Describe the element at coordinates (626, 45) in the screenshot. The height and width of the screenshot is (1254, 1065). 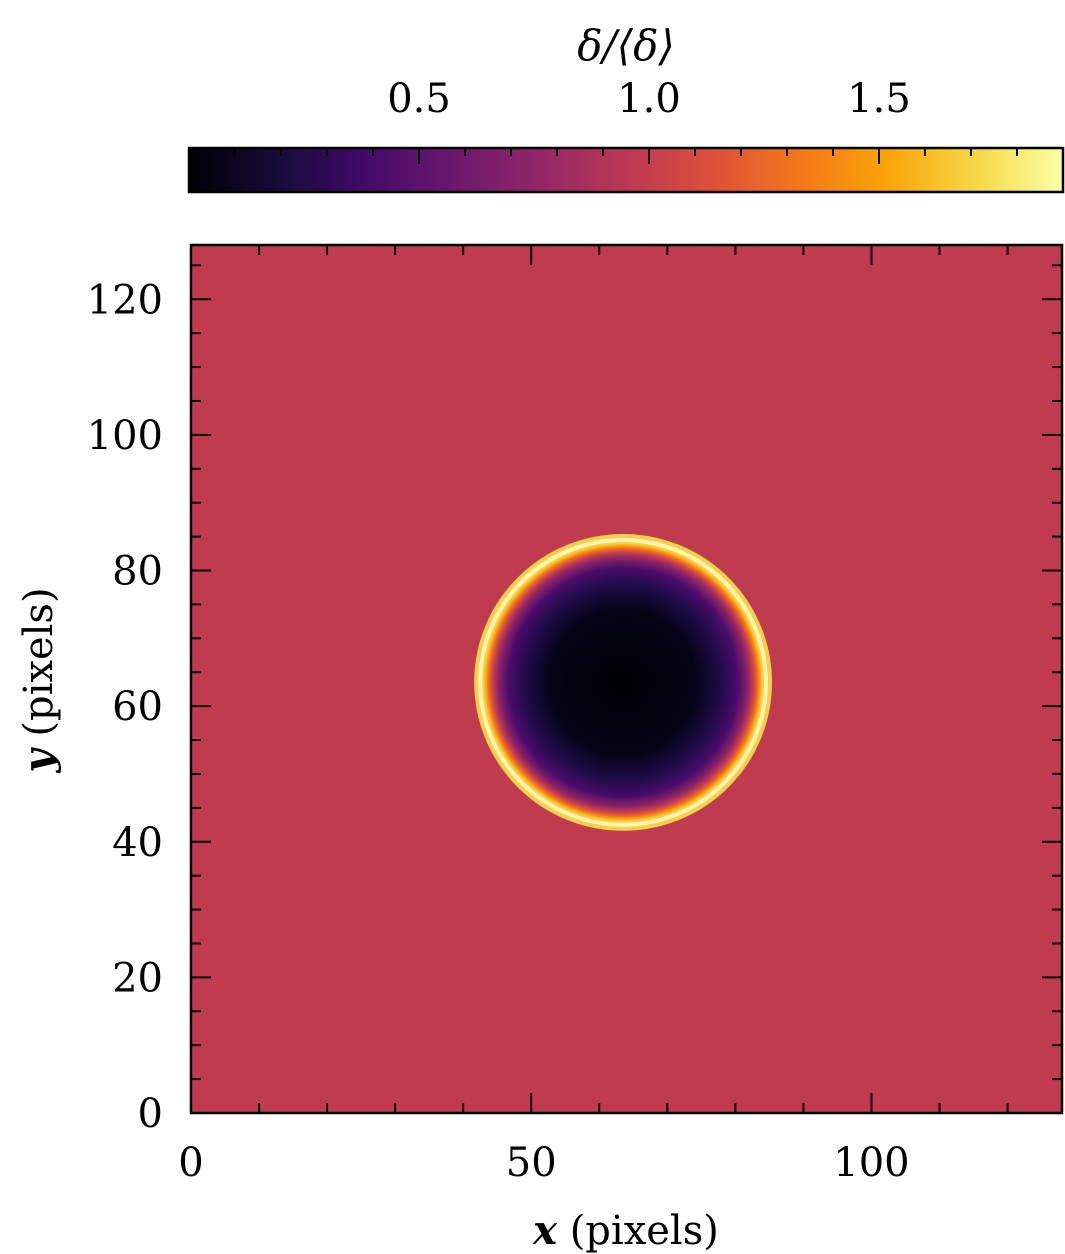
I see `colorbar-label: δ/⟨δ⟩` at that location.